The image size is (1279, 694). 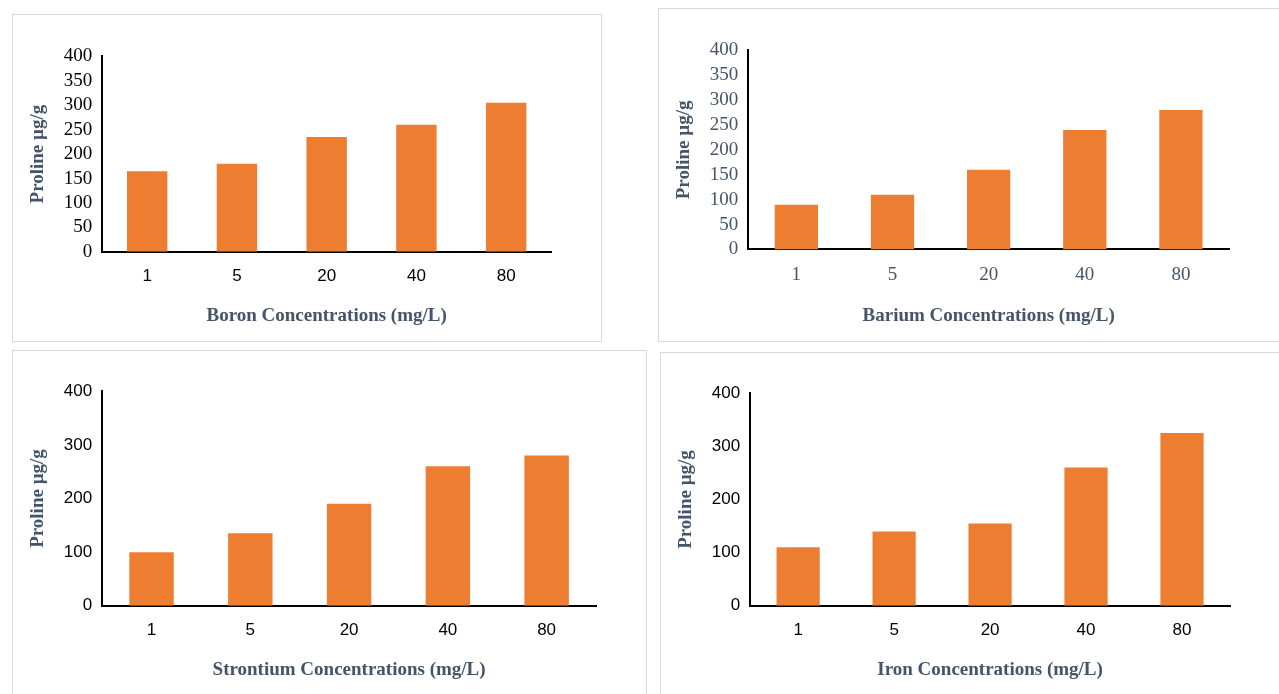 I want to click on x-axis-title: Iron Concentrations (mg/L), so click(x=990, y=668).